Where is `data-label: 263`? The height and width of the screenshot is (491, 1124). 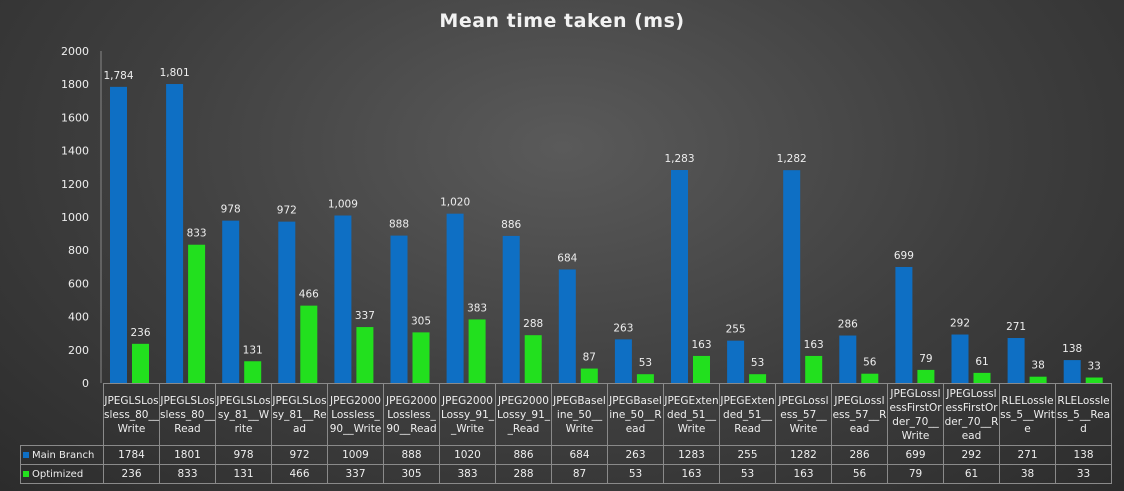
data-label: 263 is located at coordinates (623, 328).